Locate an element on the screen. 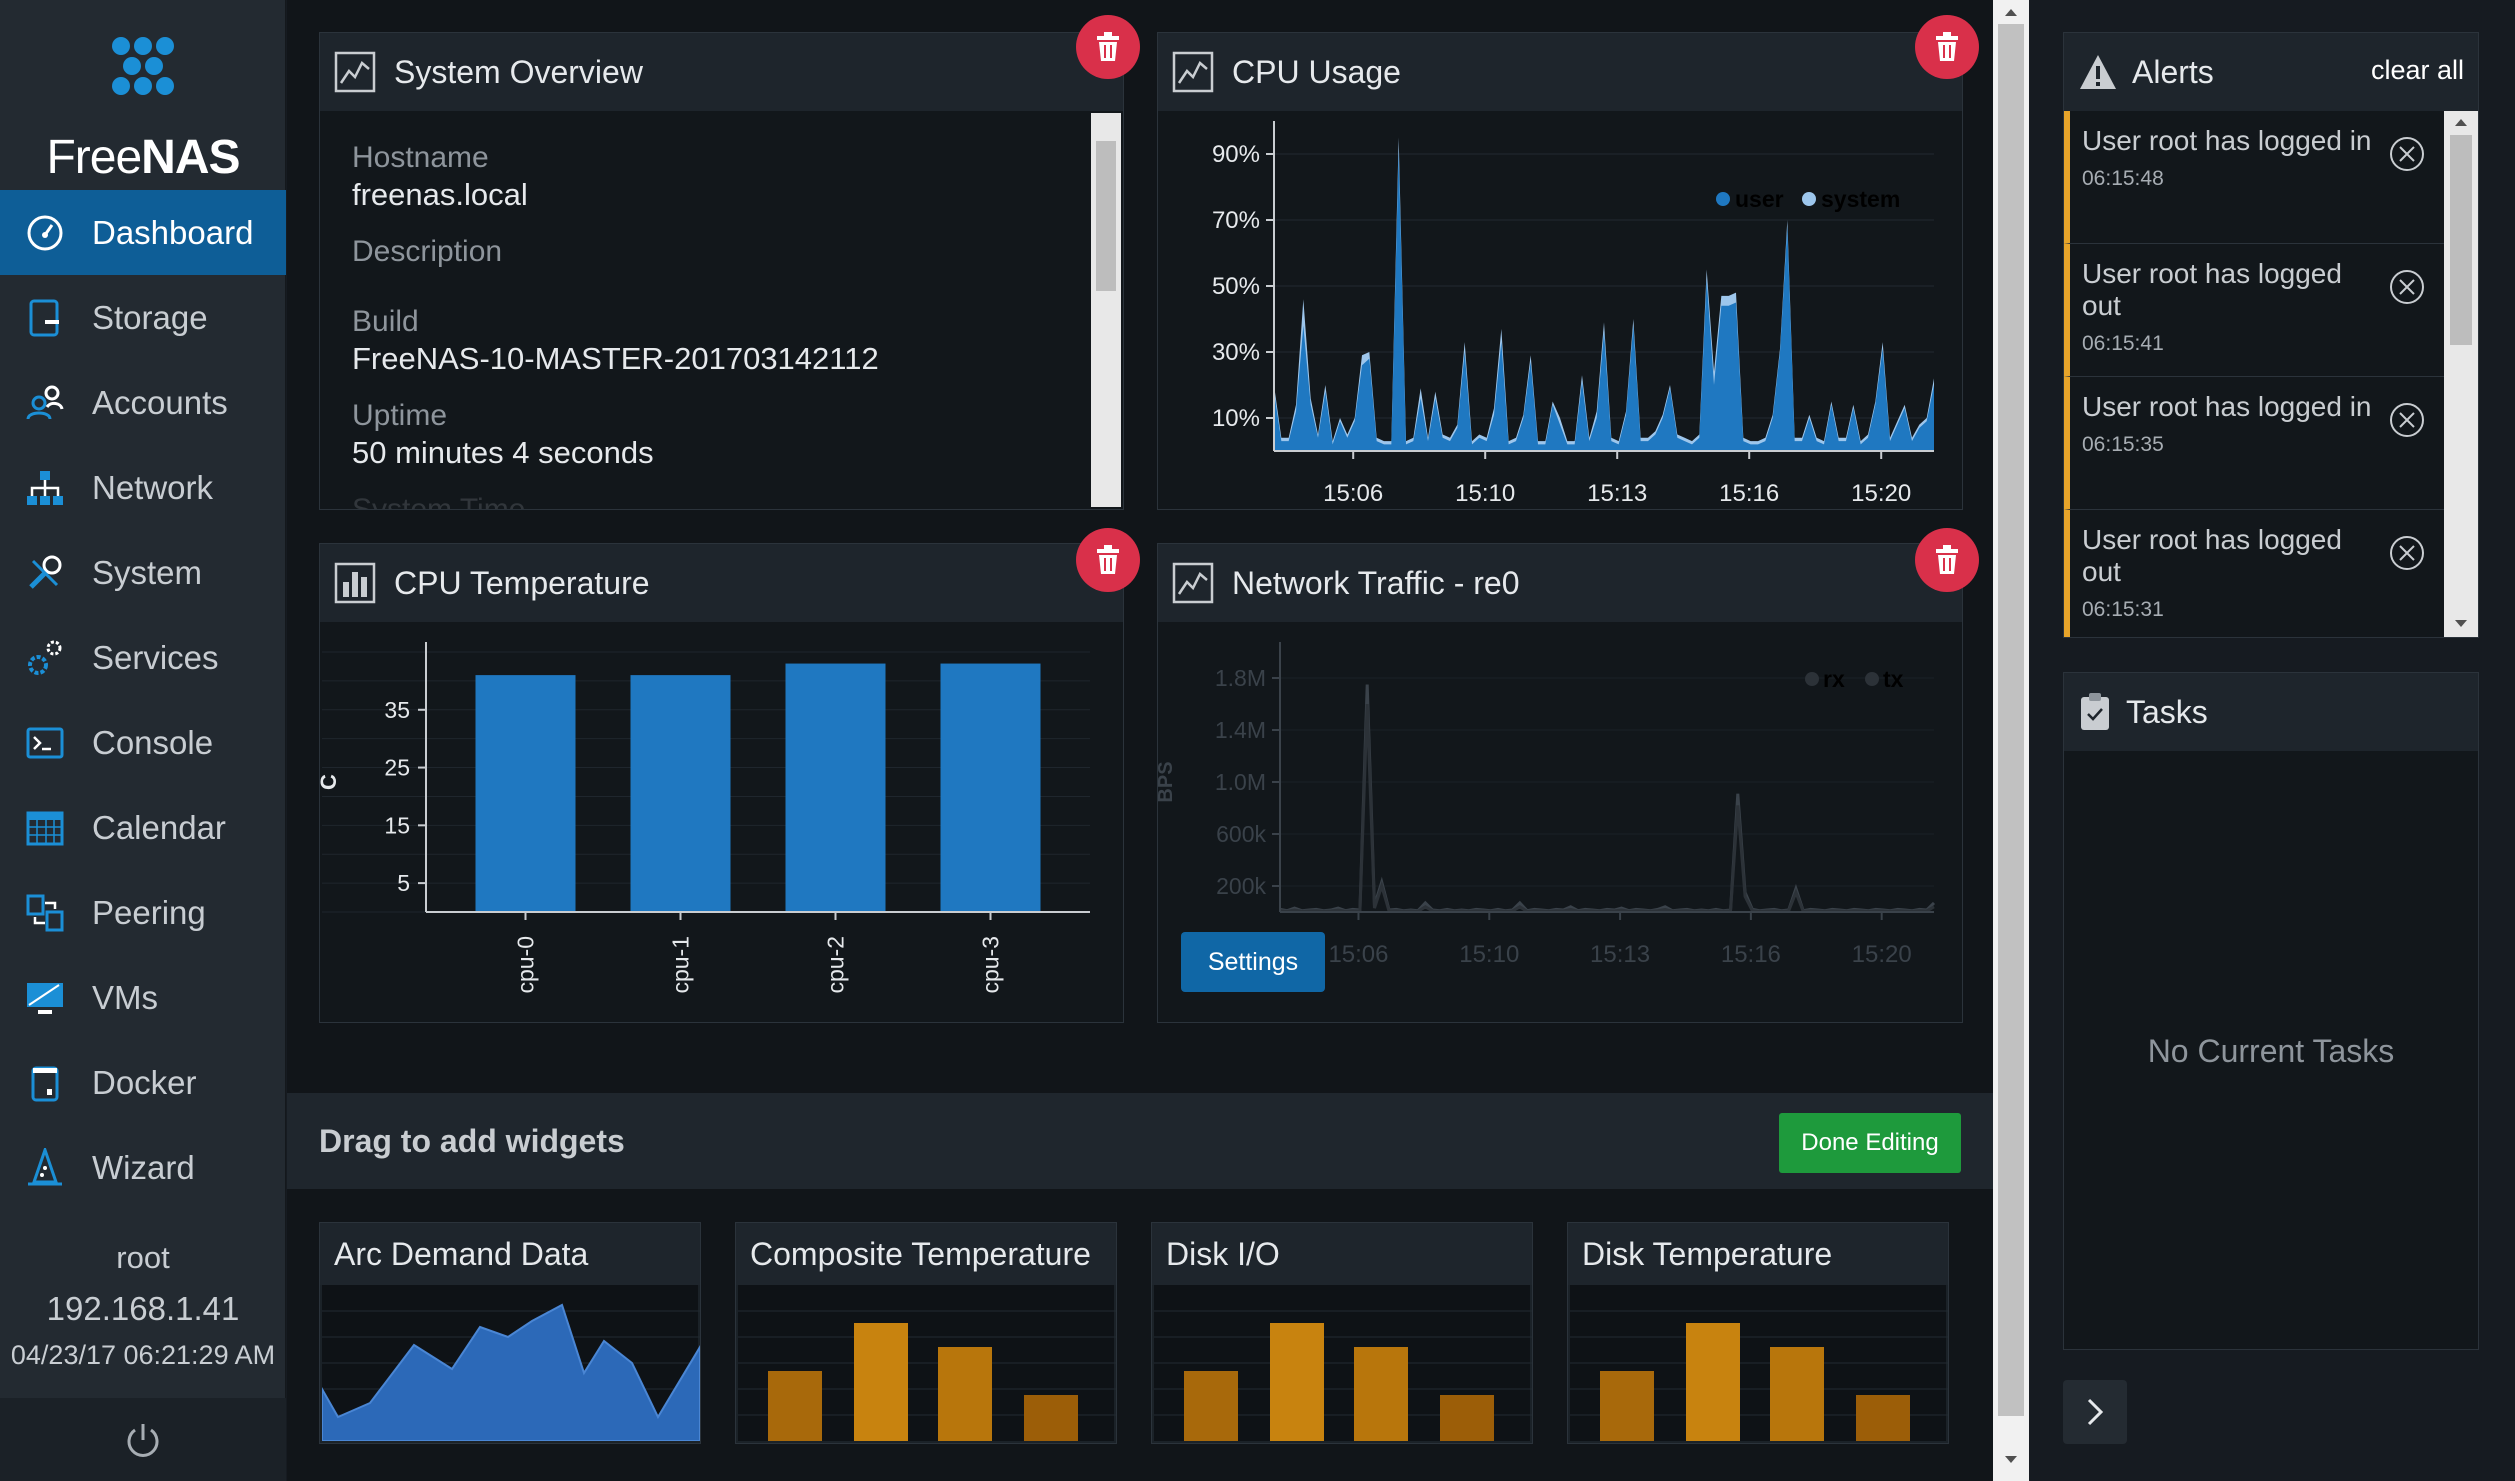 The width and height of the screenshot is (2515, 1481). main-scrollbar is located at coordinates (2011, 740).